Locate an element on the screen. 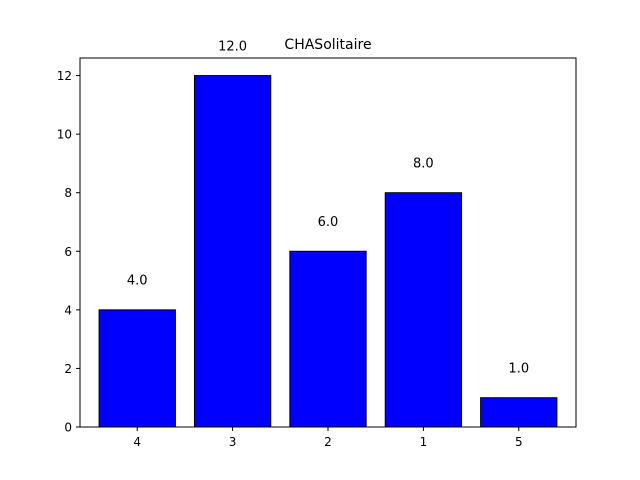 The width and height of the screenshot is (640, 480). y-axis: 0 2 4 6 8 10 12 is located at coordinates (68, 252).